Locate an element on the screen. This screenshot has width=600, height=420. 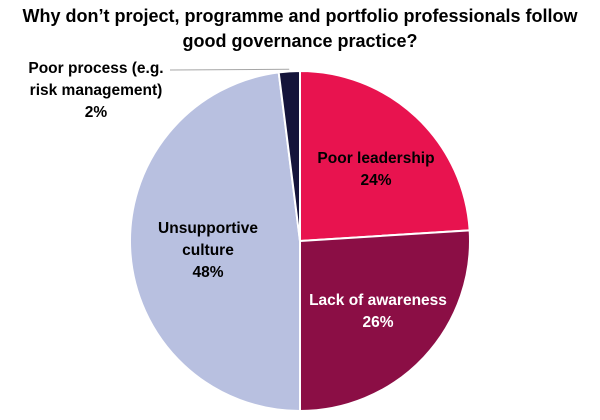
leader-lines is located at coordinates (229, 69).